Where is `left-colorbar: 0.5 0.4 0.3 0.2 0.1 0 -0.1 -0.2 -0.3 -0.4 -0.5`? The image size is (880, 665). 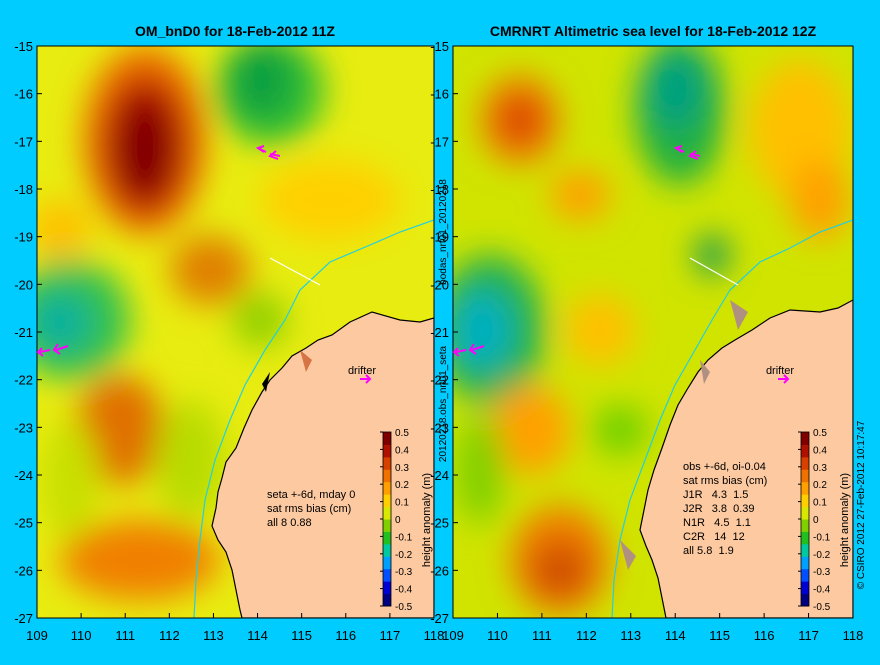 left-colorbar: 0.5 0.4 0.3 0.2 0.1 0 -0.1 -0.2 -0.3 -0.4 -0.5 is located at coordinates (396, 520).